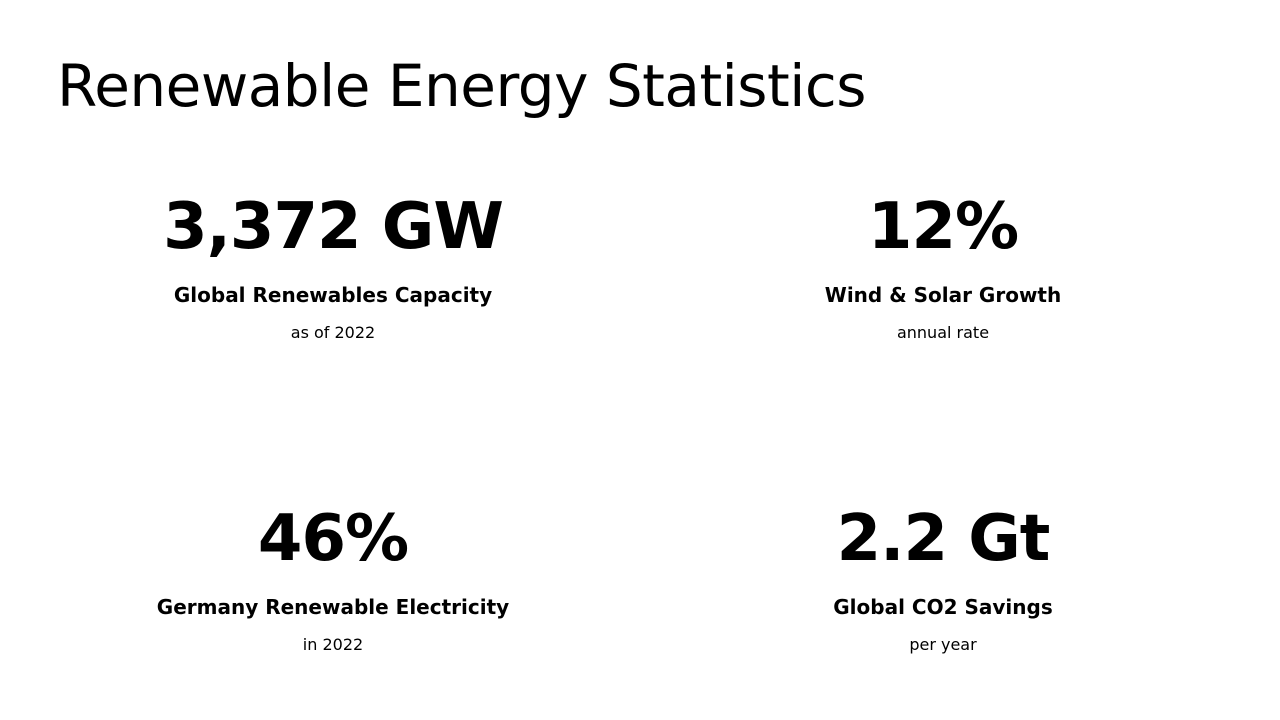 The width and height of the screenshot is (1280, 720). What do you see at coordinates (461, 86) in the screenshot?
I see `page-title: Renewable Energy Statistics` at bounding box center [461, 86].